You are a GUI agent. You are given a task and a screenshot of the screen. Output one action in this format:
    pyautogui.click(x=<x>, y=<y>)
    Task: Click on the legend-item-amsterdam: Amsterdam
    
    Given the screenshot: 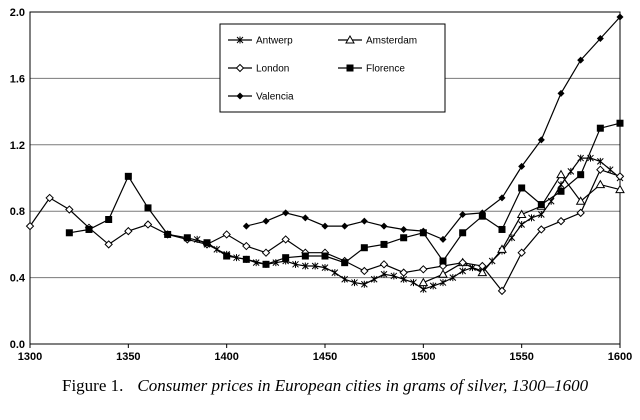 What is the action you would take?
    pyautogui.click(x=377, y=40)
    